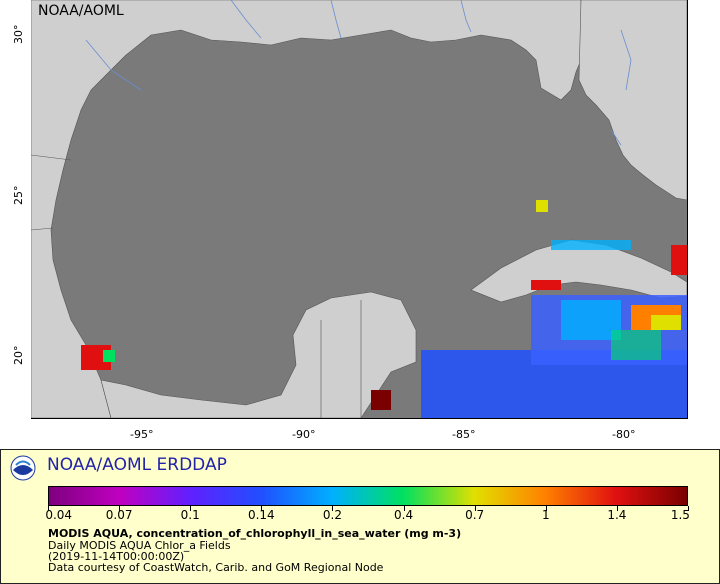  What do you see at coordinates (304, 434) in the screenshot?
I see `x-tick-label: -90°` at bounding box center [304, 434].